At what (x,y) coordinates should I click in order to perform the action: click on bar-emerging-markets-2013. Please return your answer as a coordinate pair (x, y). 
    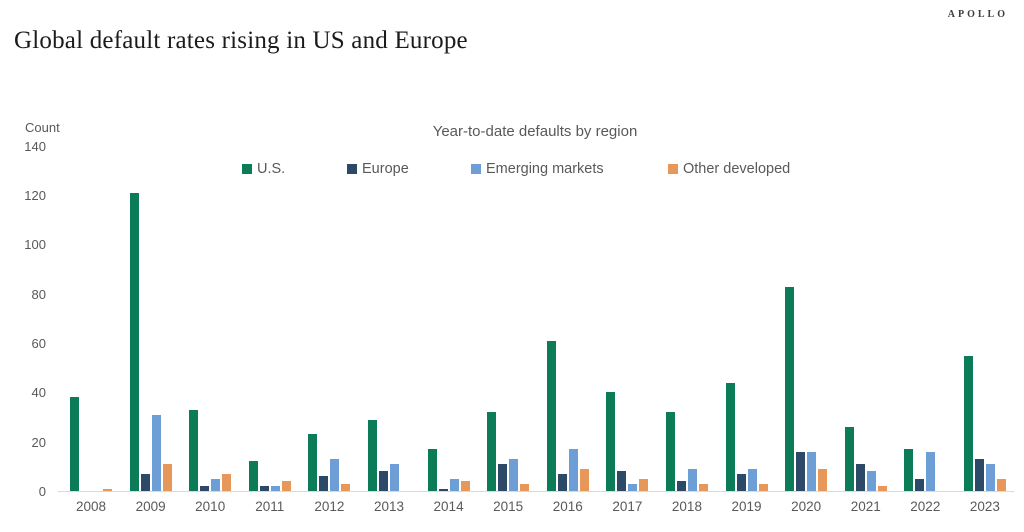
    Looking at the image, I should click on (394, 477).